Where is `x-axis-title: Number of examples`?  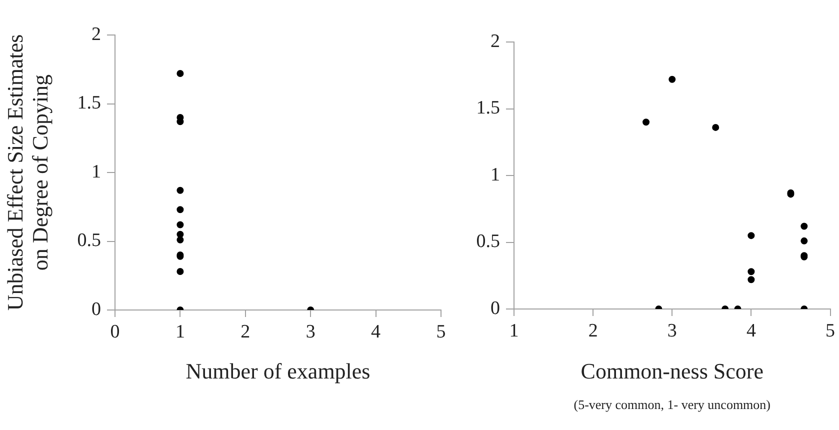 x-axis-title: Number of examples is located at coordinates (278, 371).